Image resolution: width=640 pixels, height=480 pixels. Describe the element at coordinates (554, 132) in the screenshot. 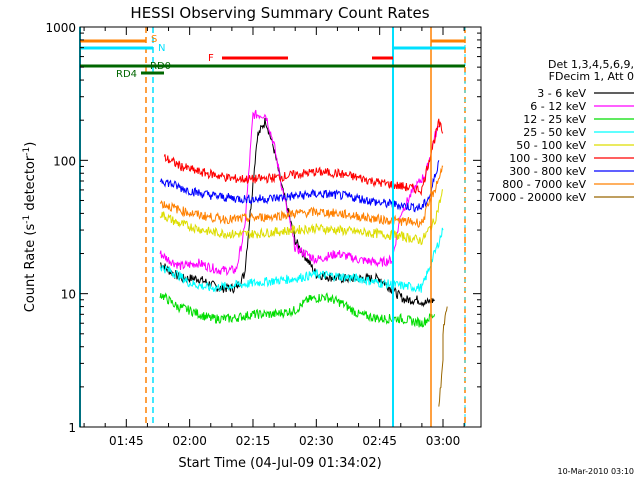

I see `legend-entry-label: 25 - 50 keV` at that location.